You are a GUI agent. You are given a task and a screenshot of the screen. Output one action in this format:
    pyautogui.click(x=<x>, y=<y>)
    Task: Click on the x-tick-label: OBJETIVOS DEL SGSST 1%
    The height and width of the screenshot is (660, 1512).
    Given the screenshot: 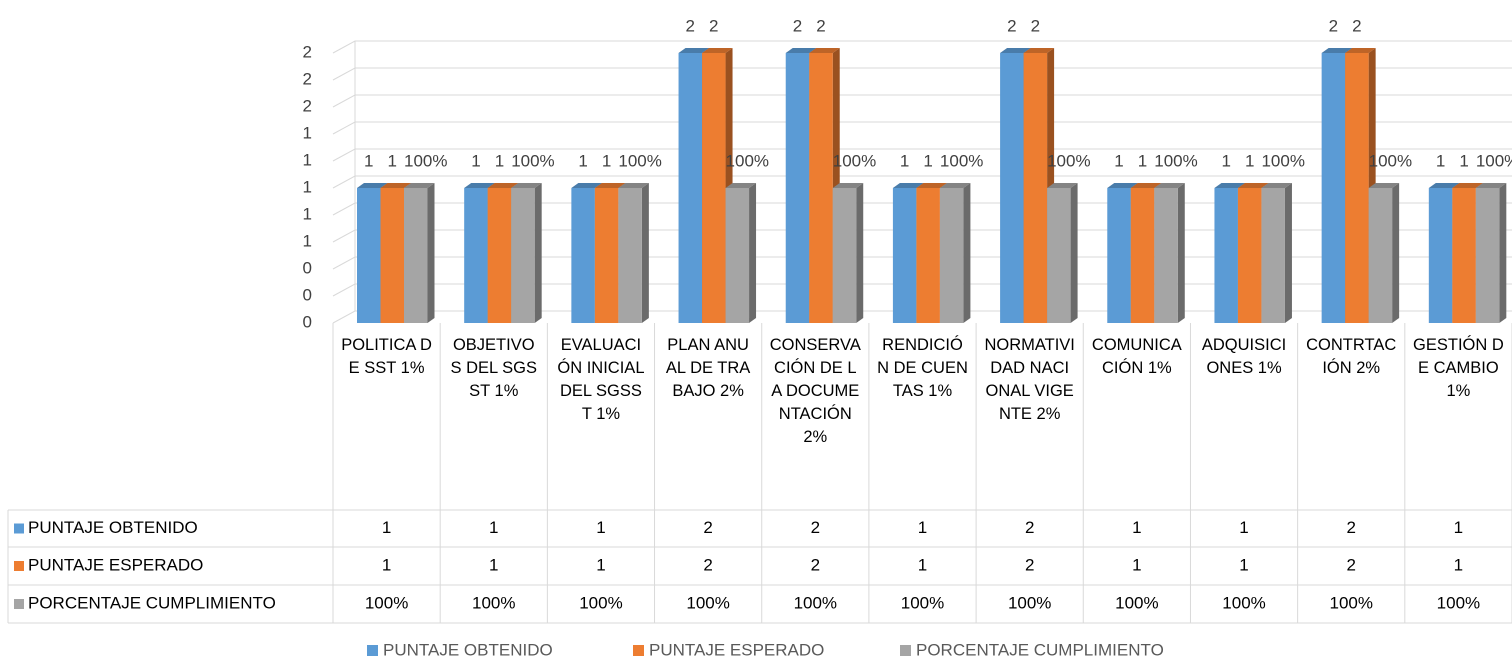 What is the action you would take?
    pyautogui.click(x=494, y=368)
    